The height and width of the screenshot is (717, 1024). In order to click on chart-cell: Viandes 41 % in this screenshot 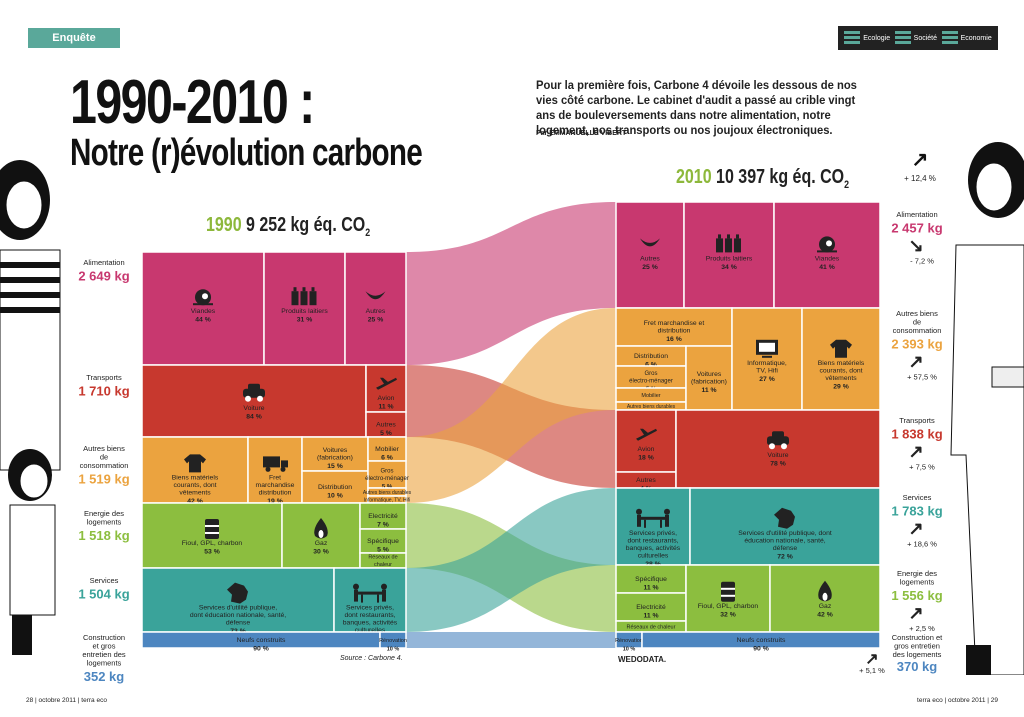, I will do `click(827, 255)`.